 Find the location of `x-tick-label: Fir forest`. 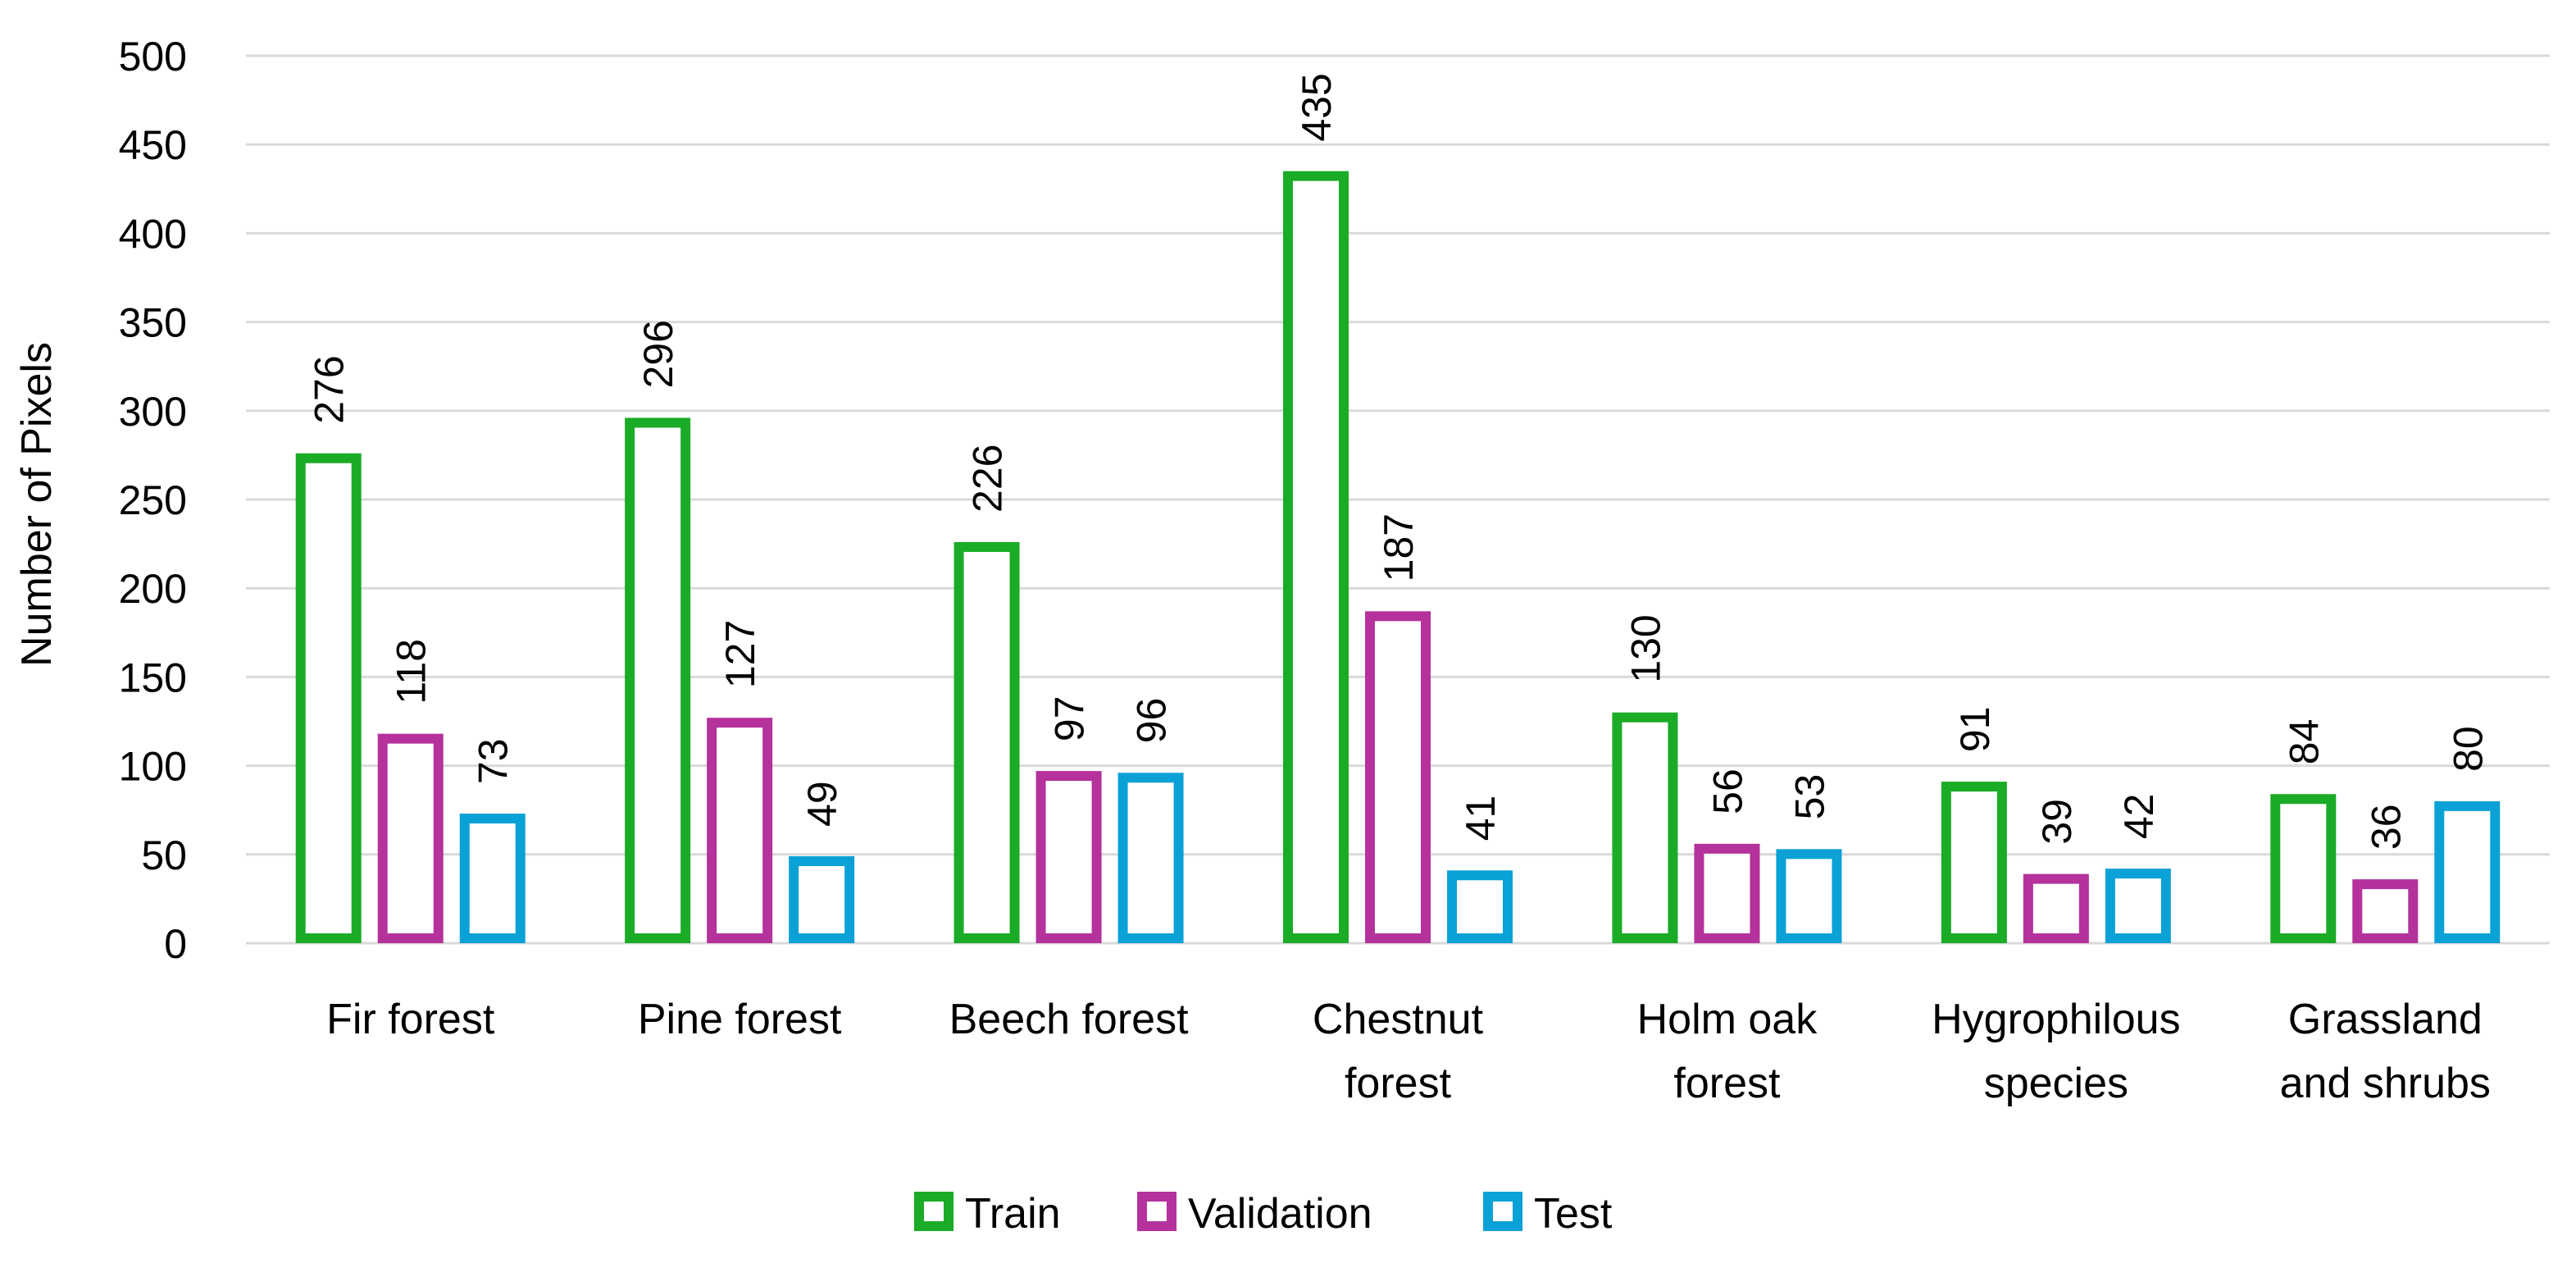

x-tick-label: Fir forest is located at coordinates (410, 1019).